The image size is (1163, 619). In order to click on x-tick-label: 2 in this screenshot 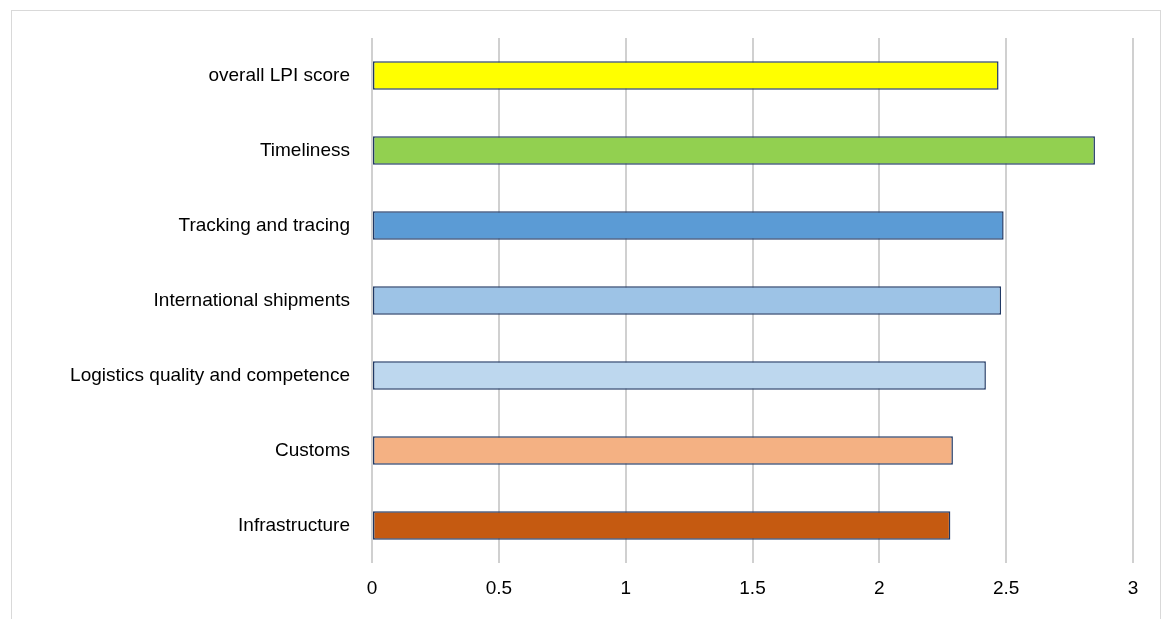, I will do `click(879, 587)`.